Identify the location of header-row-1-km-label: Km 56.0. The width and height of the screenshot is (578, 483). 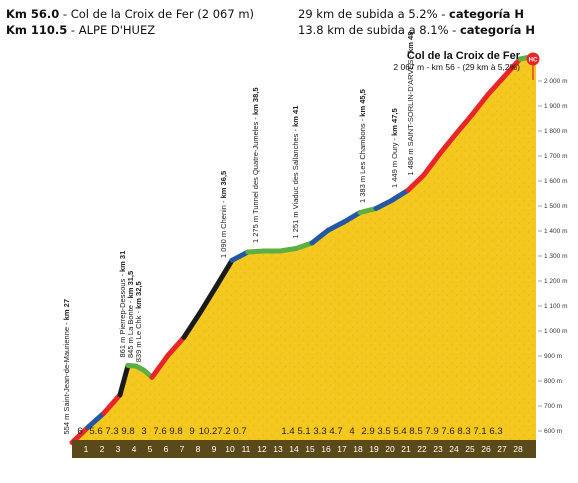
(33, 14).